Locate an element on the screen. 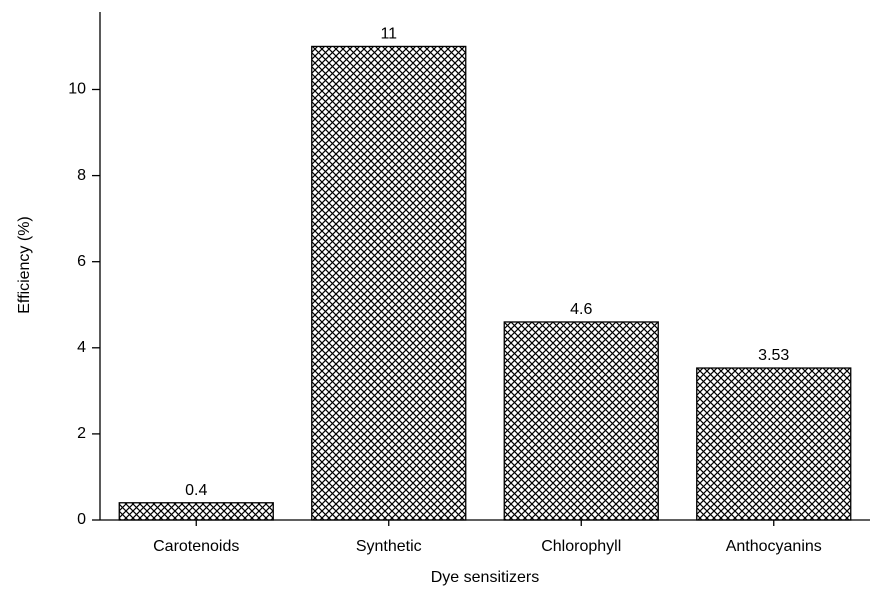 The height and width of the screenshot is (590, 870). y-tick-label: 6 is located at coordinates (81, 261).